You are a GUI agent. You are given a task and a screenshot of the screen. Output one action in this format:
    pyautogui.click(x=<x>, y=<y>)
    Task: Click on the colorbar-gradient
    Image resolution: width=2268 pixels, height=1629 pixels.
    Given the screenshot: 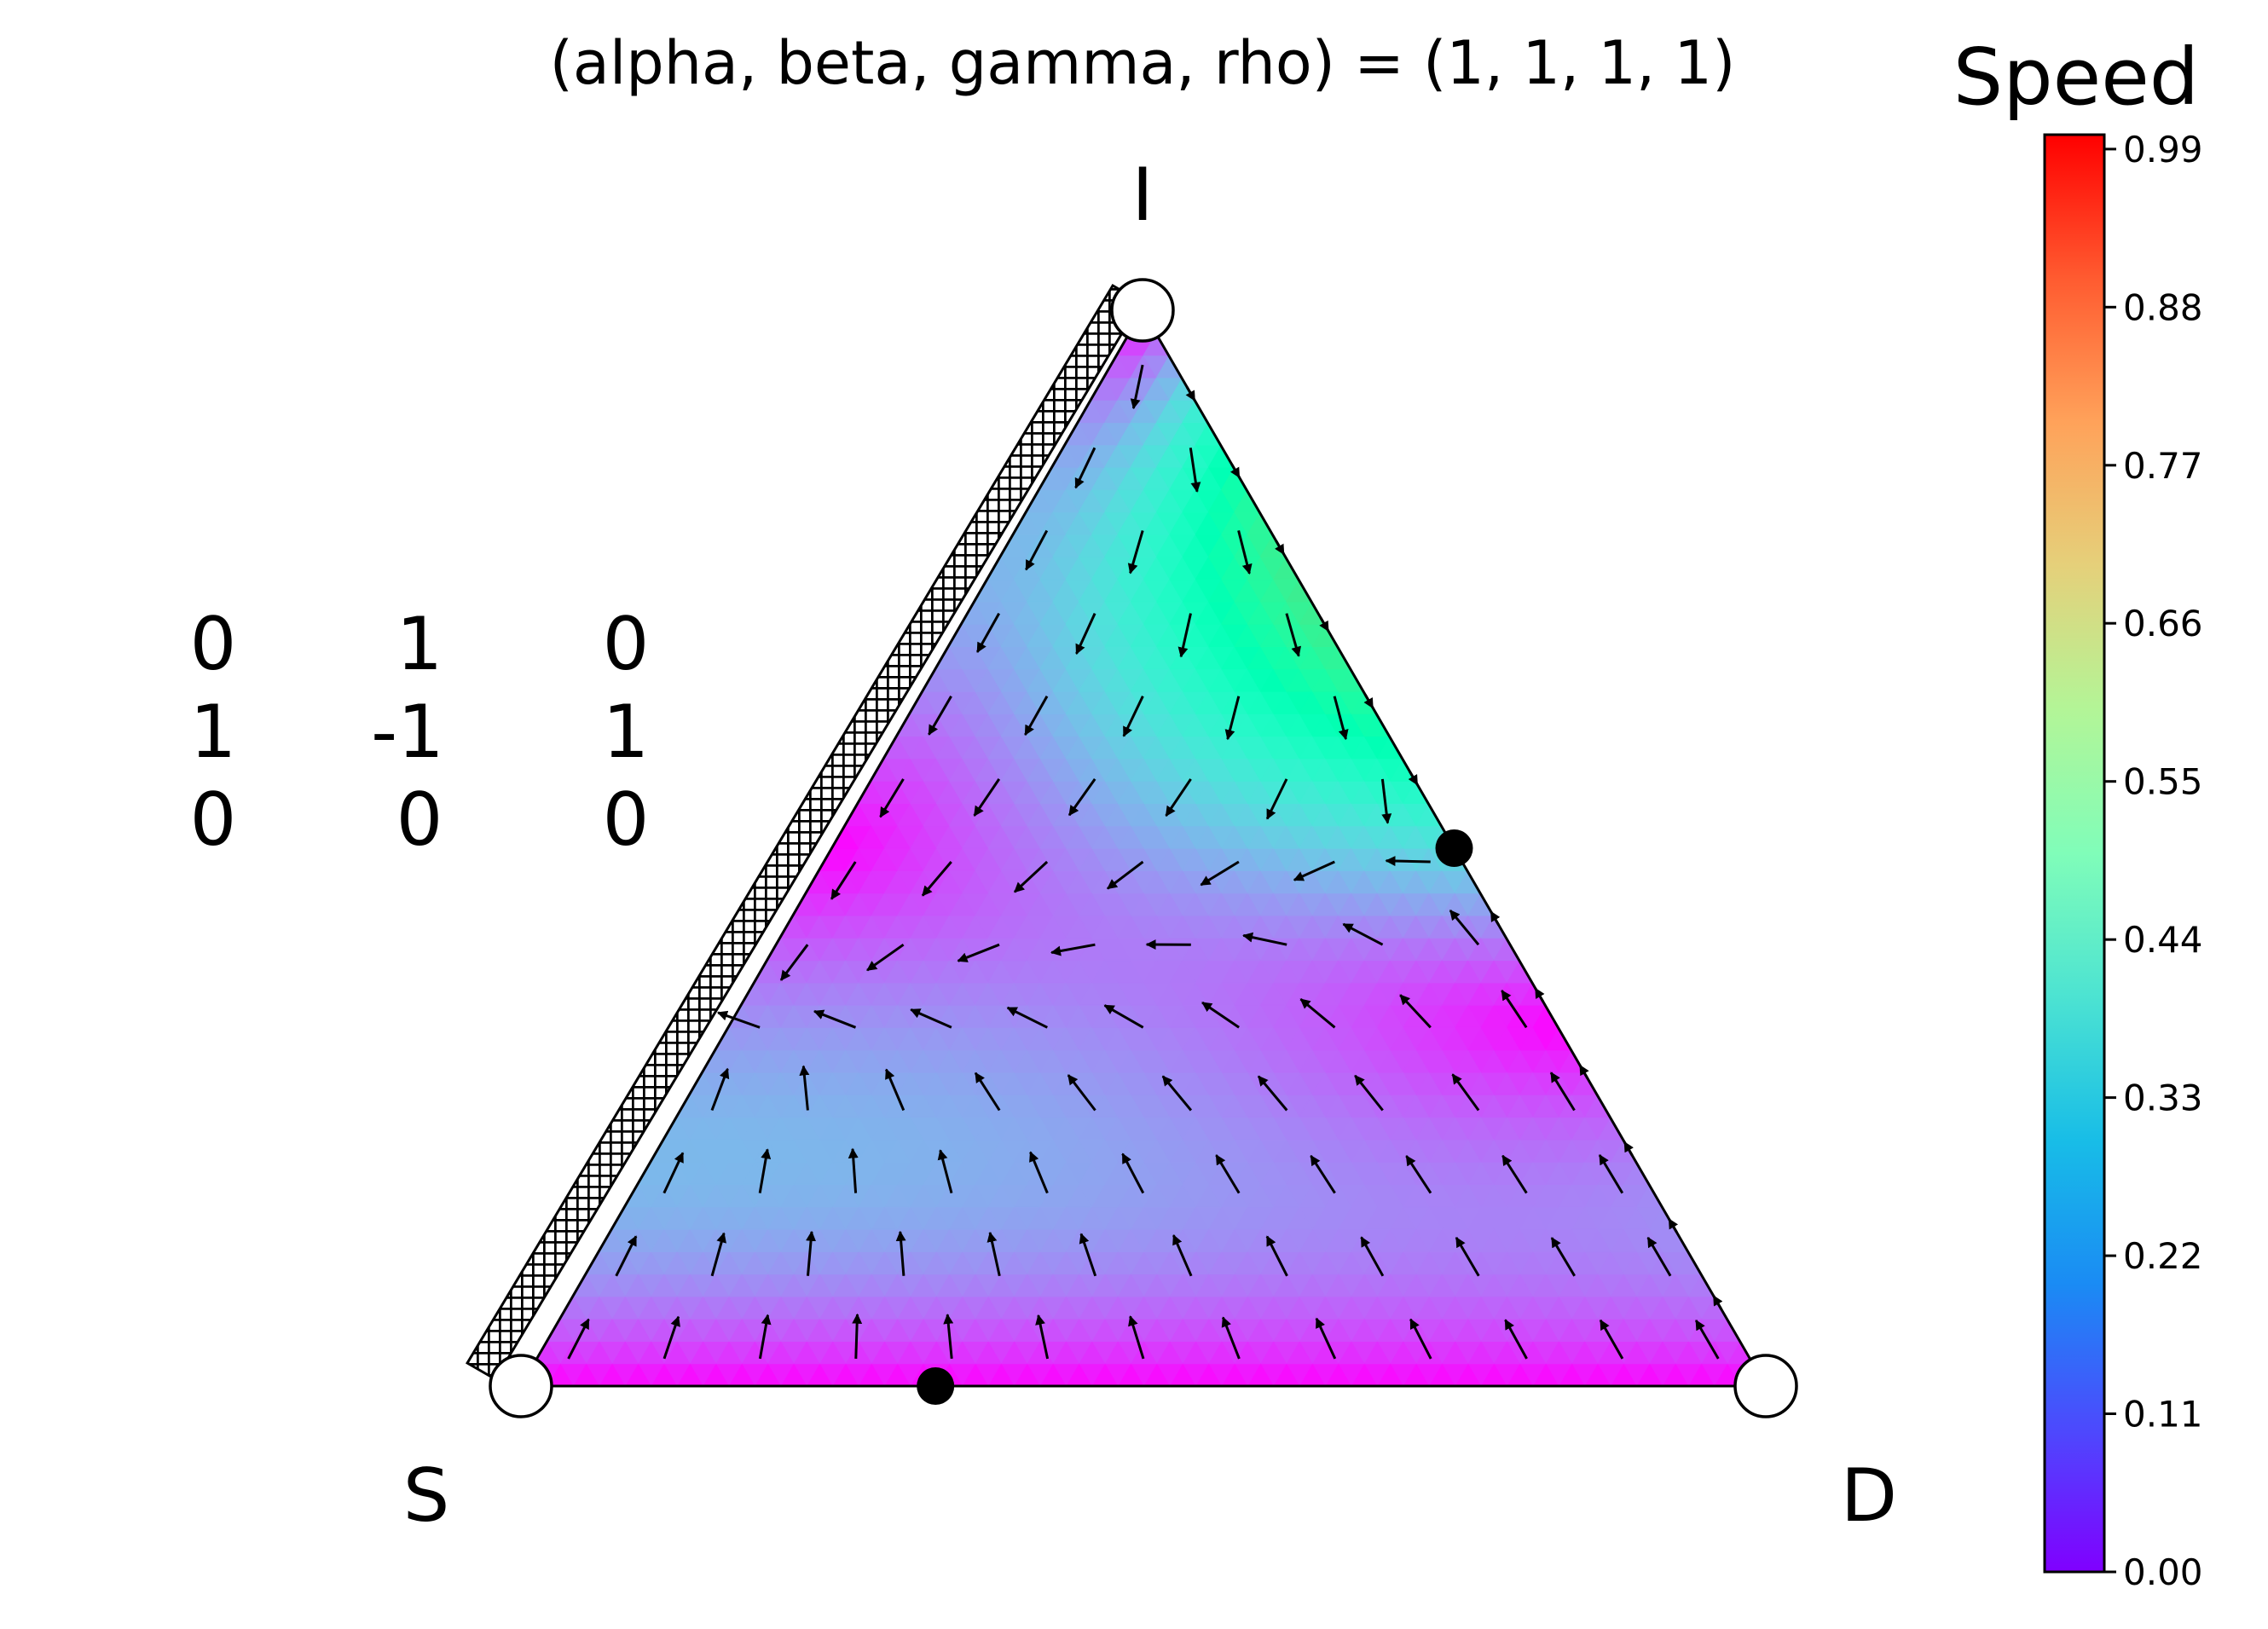 What is the action you would take?
    pyautogui.click(x=2074, y=853)
    